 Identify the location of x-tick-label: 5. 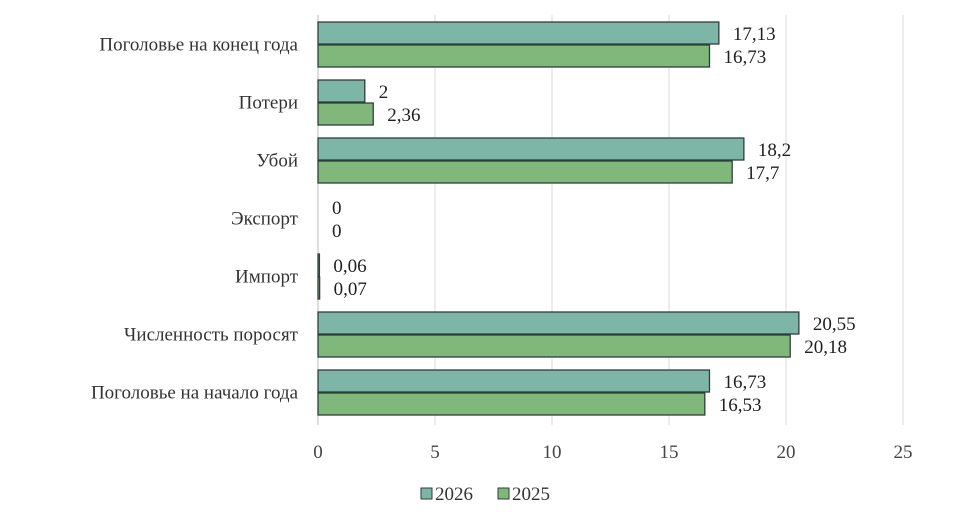
(435, 452).